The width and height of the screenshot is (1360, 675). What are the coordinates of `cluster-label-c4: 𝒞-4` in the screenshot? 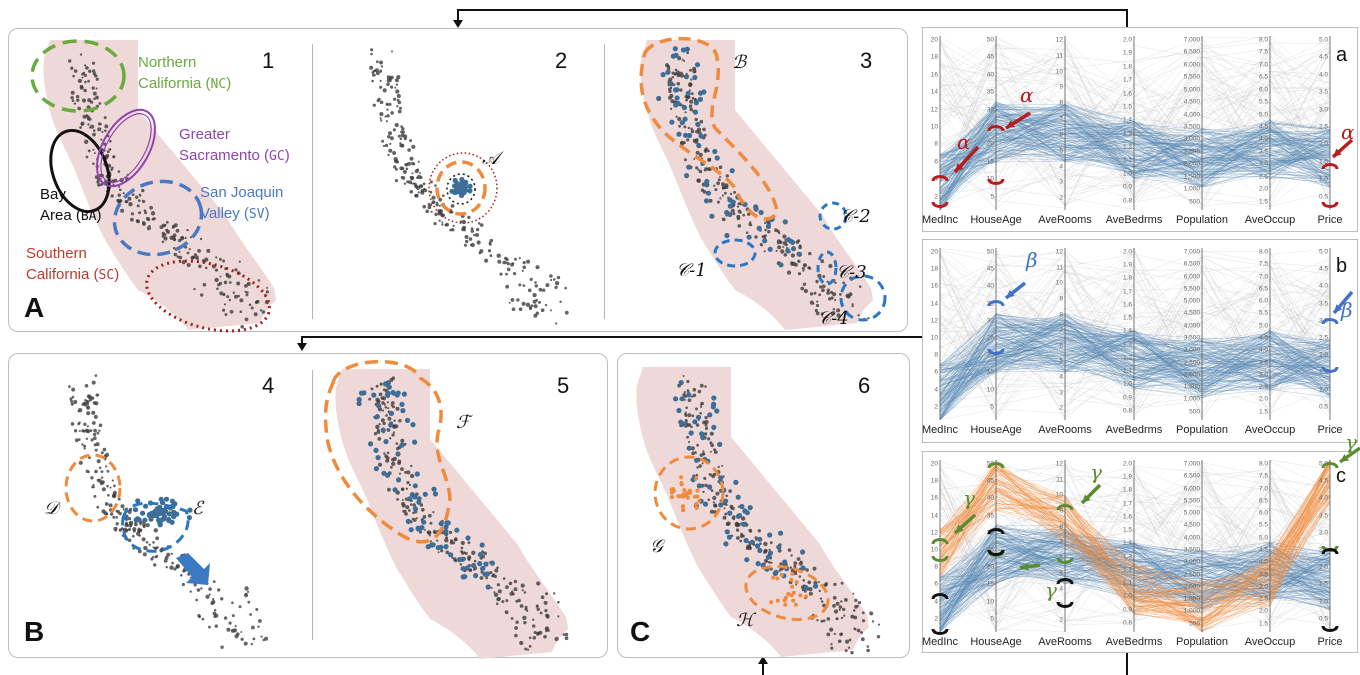 It's located at (833, 318).